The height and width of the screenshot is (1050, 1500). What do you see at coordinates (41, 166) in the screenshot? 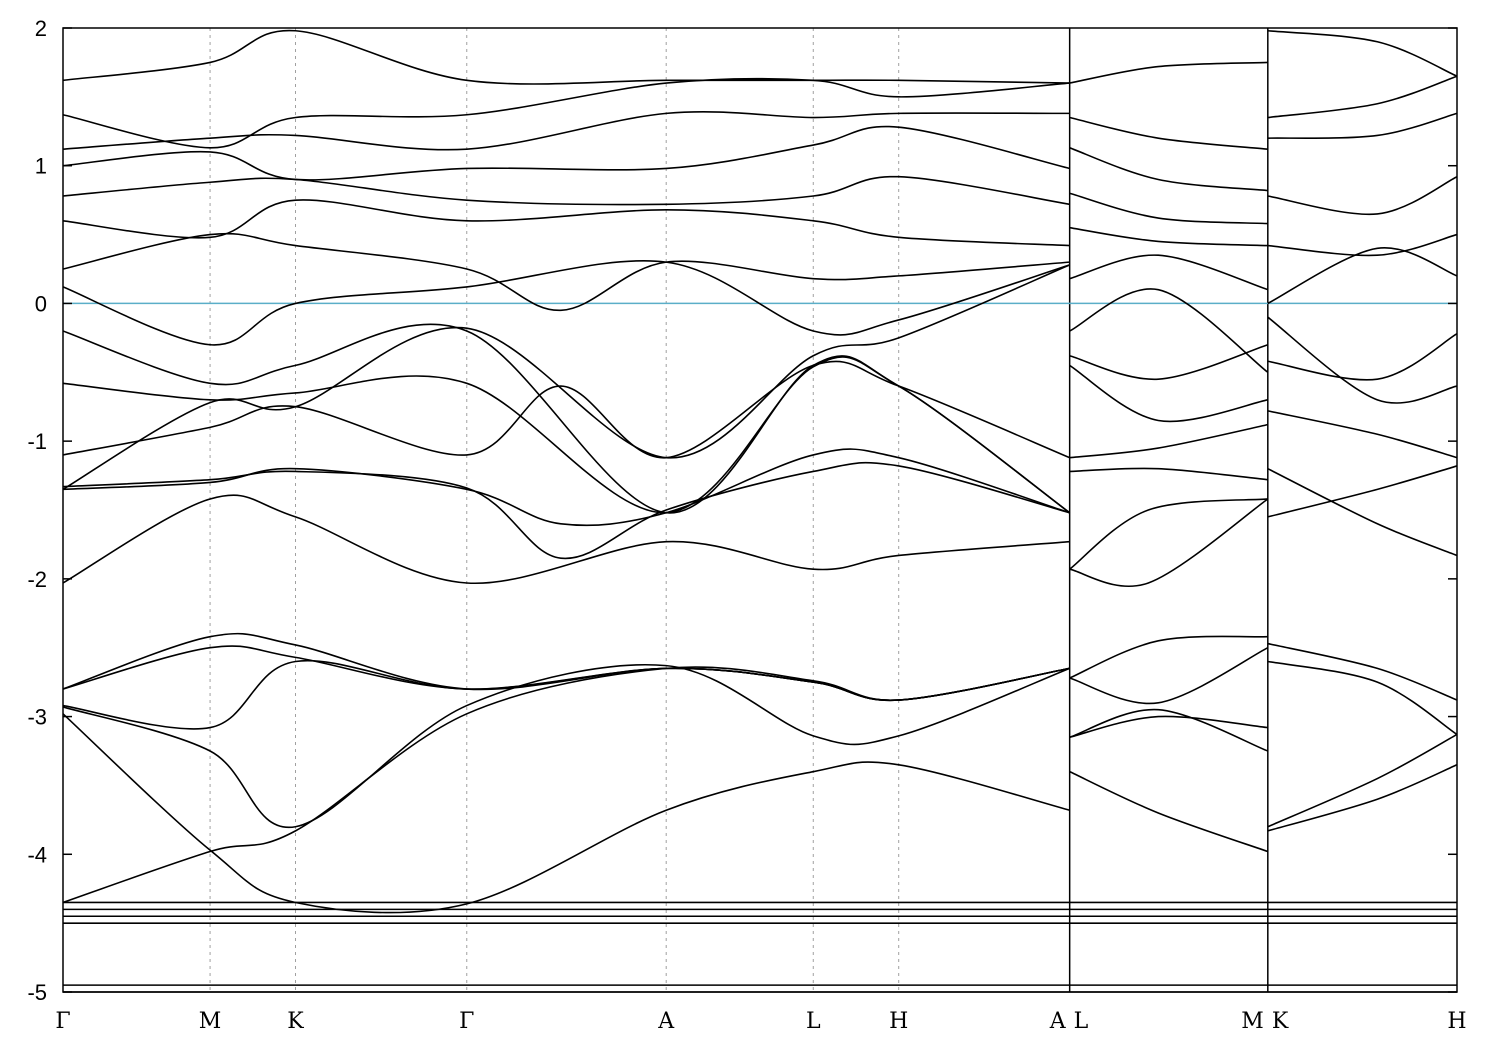
I see `y-tick-label: 1` at bounding box center [41, 166].